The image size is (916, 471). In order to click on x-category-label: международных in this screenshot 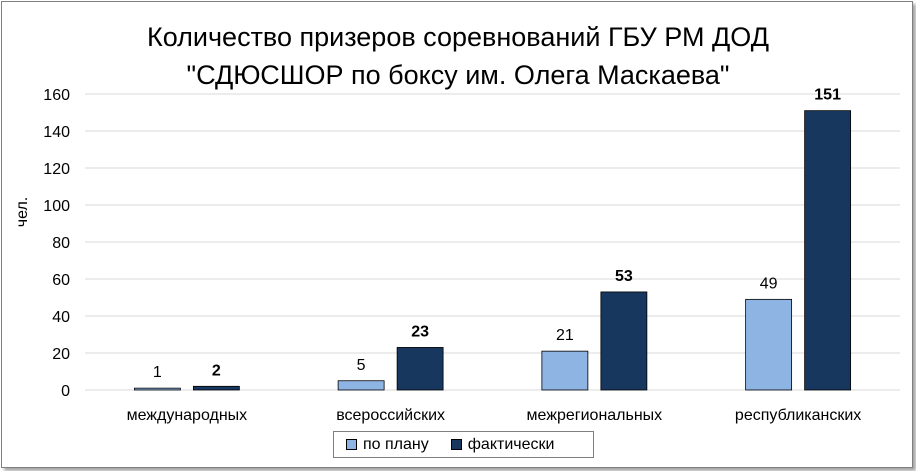, I will do `click(187, 415)`.